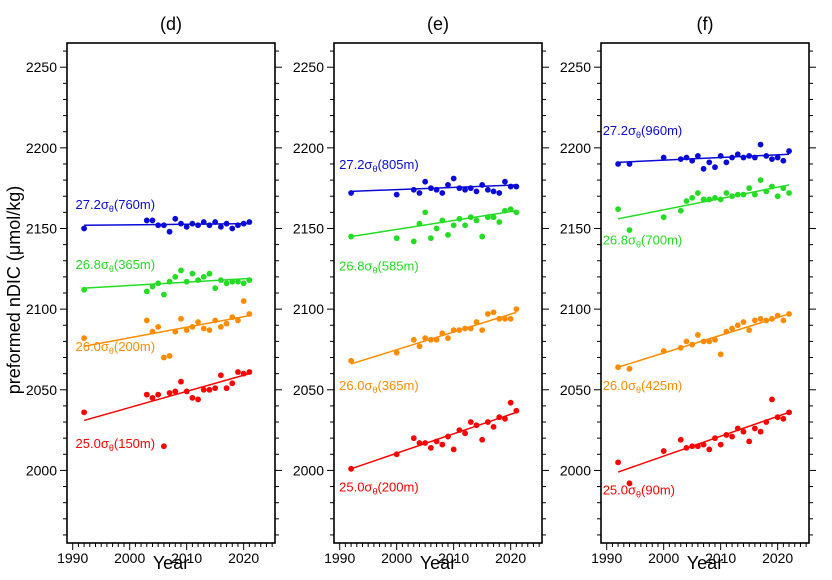 The width and height of the screenshot is (832, 580). Describe the element at coordinates (643, 386) in the screenshot. I see `series-label: 26.0σθ(425m)` at that location.